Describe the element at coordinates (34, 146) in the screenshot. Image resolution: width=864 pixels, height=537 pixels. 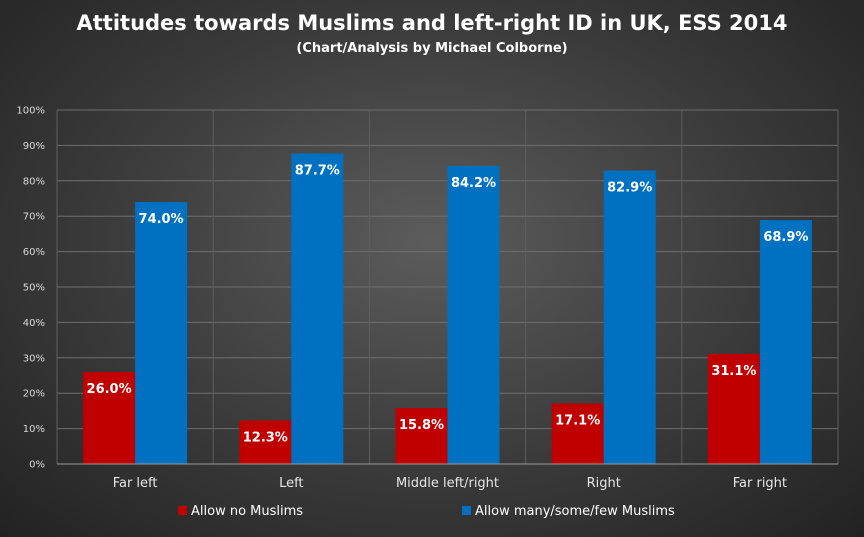
I see `y-tick-label: 90%` at that location.